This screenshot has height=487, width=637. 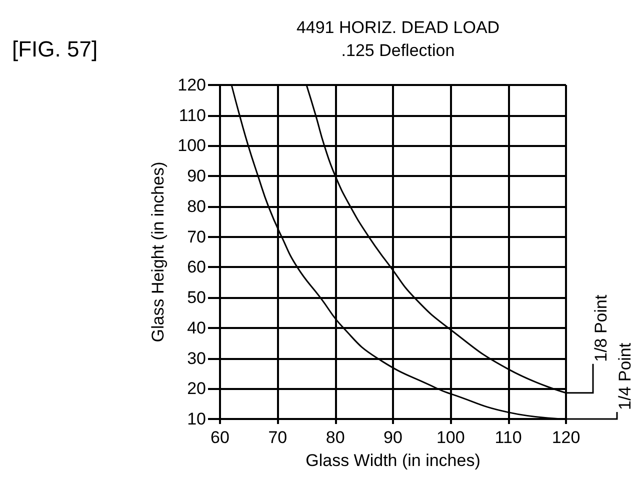 What do you see at coordinates (196, 236) in the screenshot?
I see `y-tick-label: 70` at bounding box center [196, 236].